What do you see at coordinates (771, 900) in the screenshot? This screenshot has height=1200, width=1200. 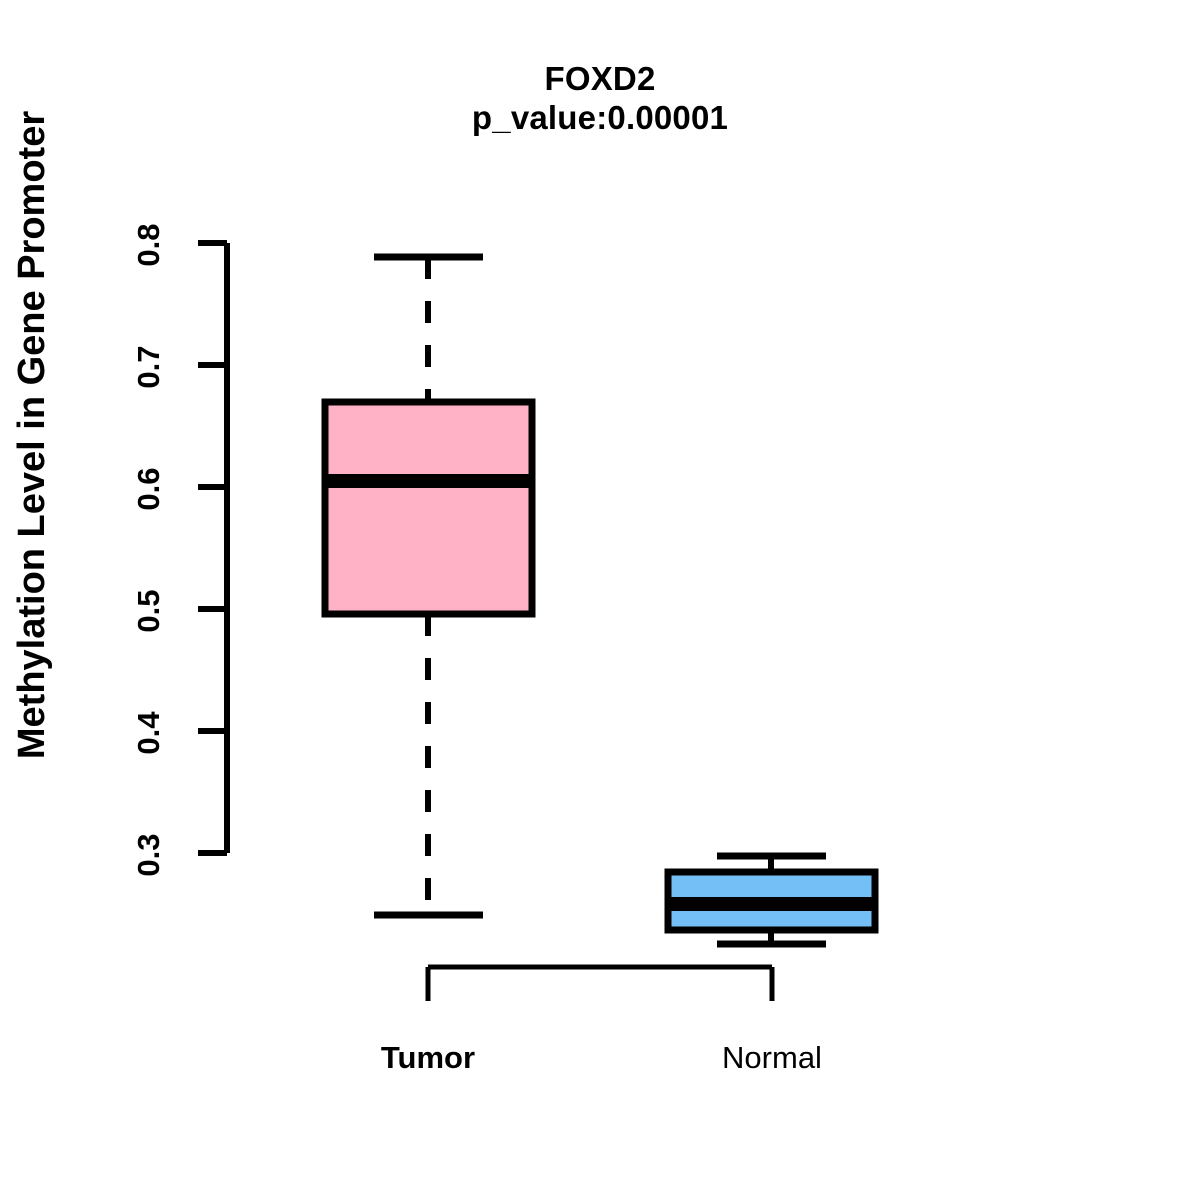 I see `box-normal` at bounding box center [771, 900].